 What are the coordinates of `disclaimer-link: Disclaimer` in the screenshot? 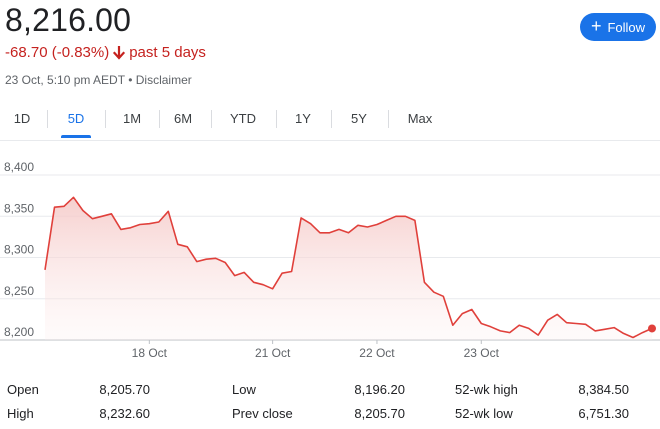 It's located at (163, 80).